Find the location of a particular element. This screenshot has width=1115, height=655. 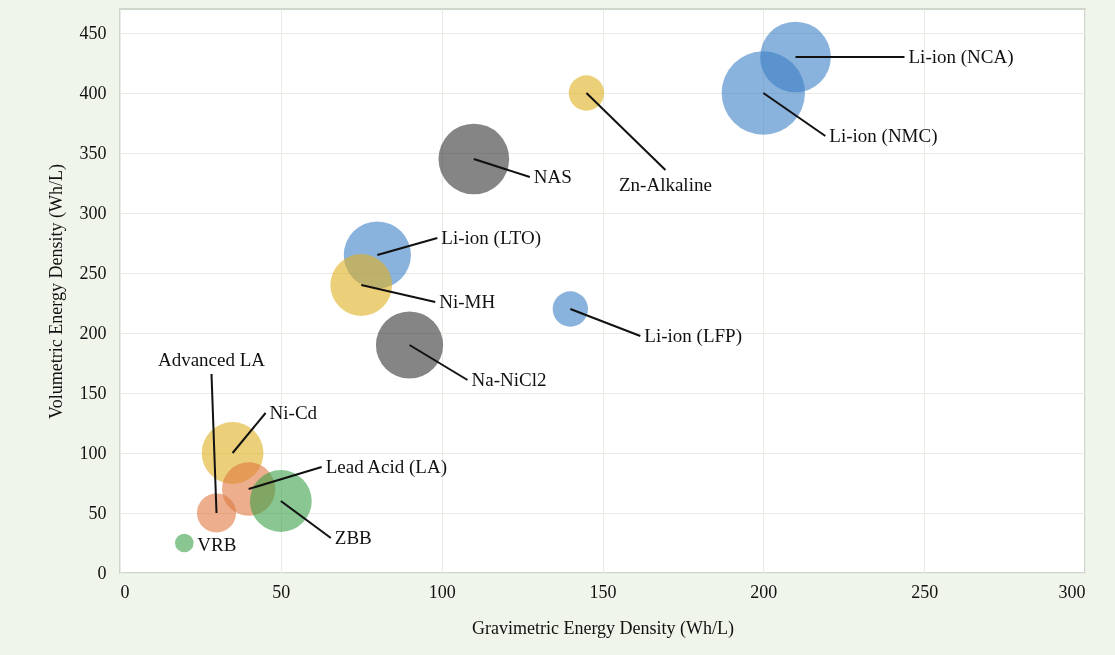

y-axis-title: Volumetric Energy Density (Wh/L) is located at coordinates (56, 291).